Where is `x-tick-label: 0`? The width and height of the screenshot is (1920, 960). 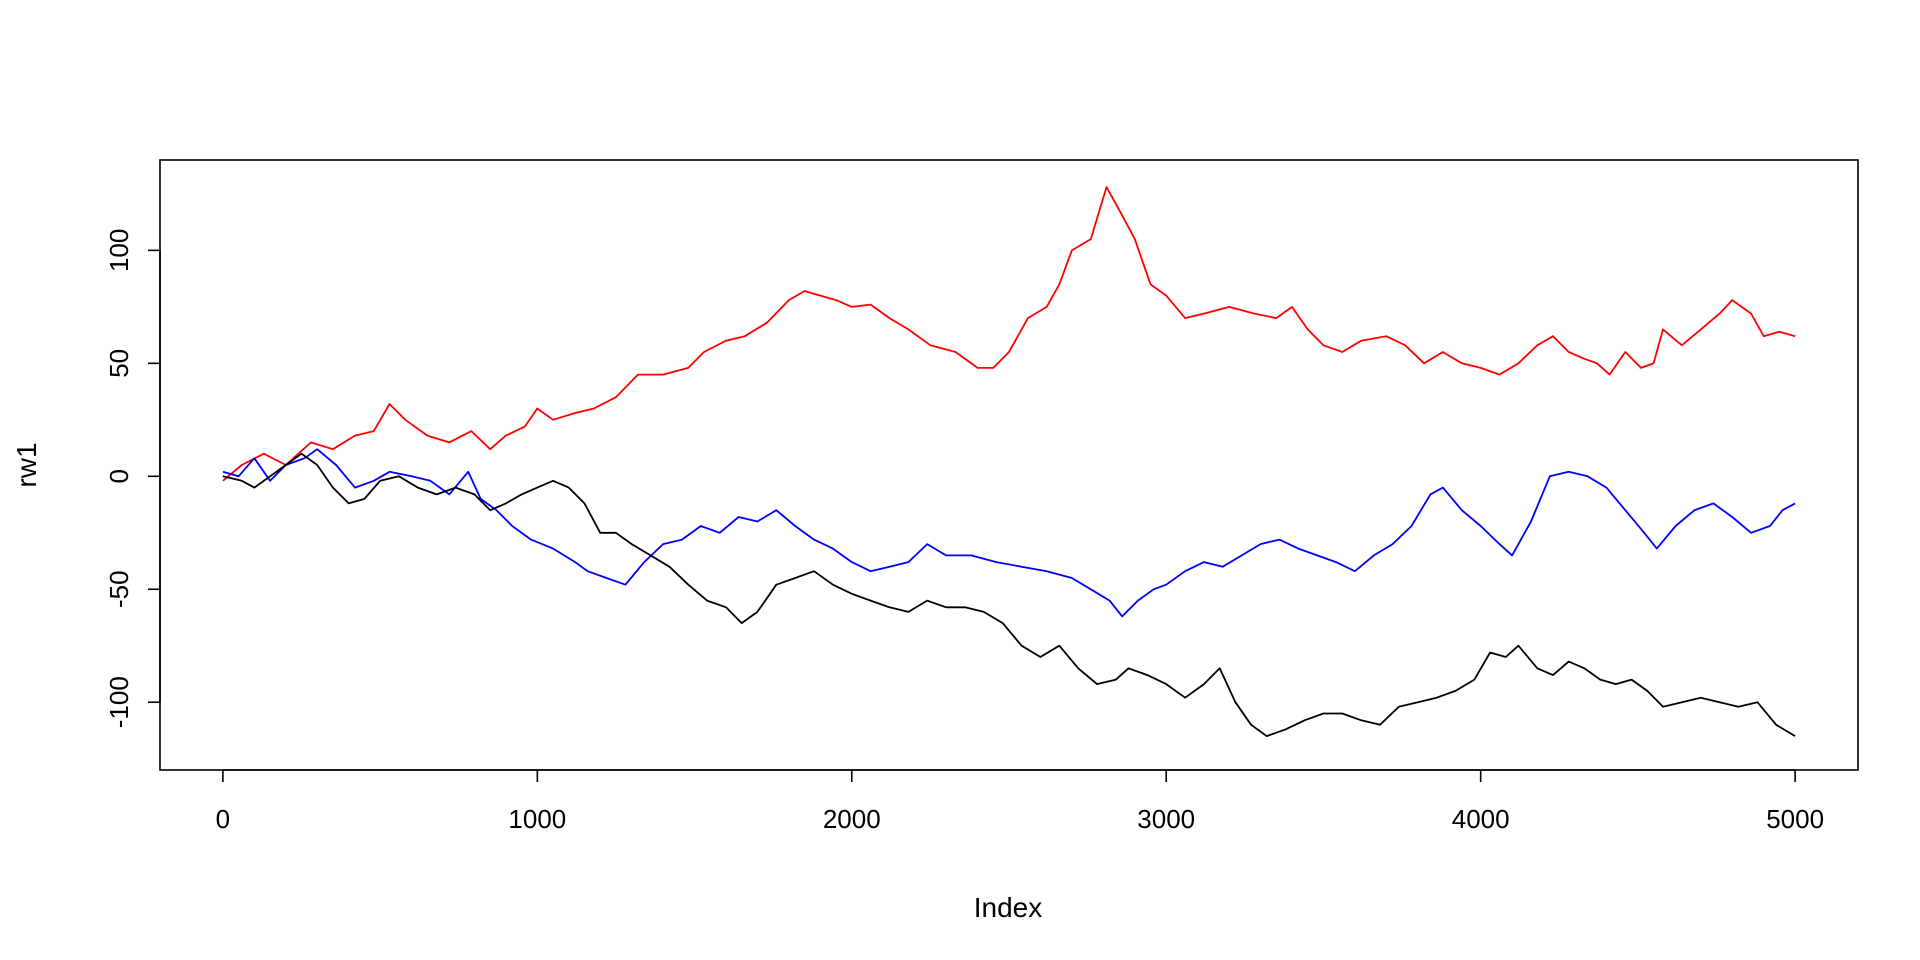 x-tick-label: 0 is located at coordinates (223, 819).